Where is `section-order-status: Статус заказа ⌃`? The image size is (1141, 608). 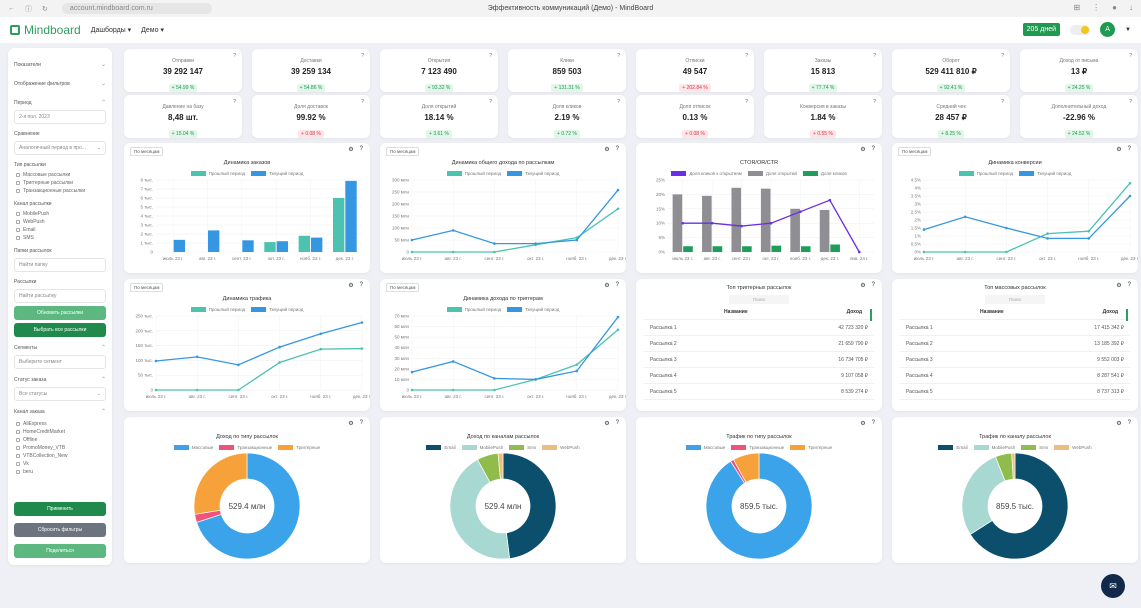
section-order-status: Статус заказа ⌃ is located at coordinates (60, 380).